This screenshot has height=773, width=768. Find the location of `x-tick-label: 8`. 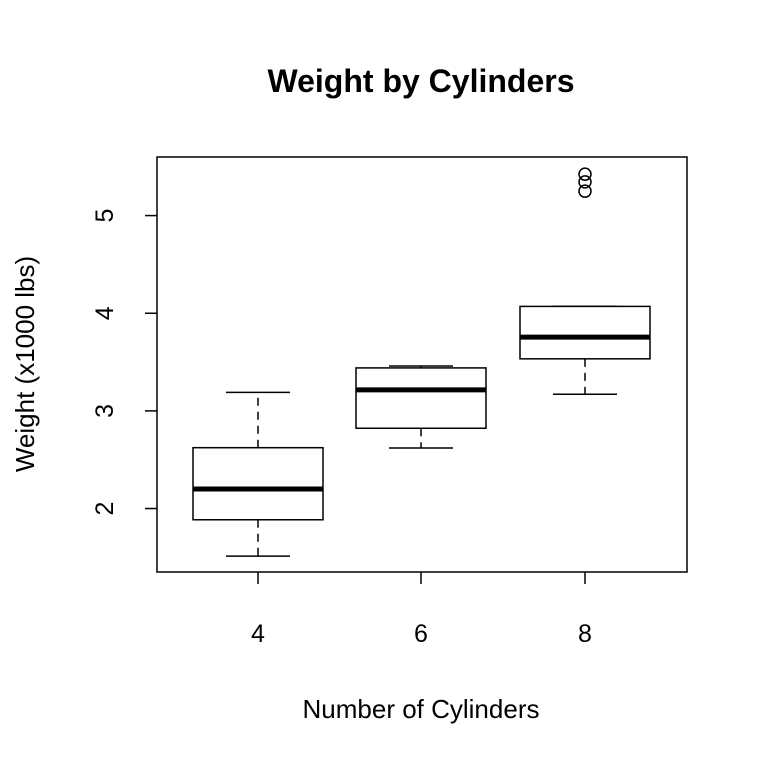

x-tick-label: 8 is located at coordinates (585, 634).